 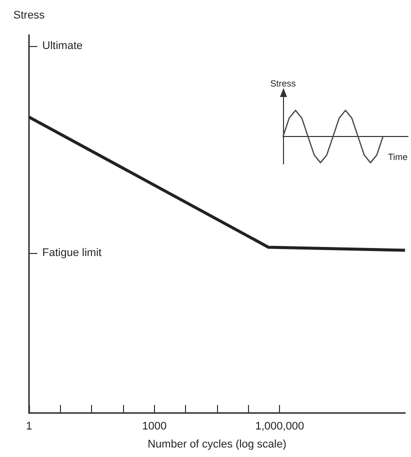 What do you see at coordinates (279, 426) in the screenshot?
I see `x-tick-label: 1,000,000` at bounding box center [279, 426].